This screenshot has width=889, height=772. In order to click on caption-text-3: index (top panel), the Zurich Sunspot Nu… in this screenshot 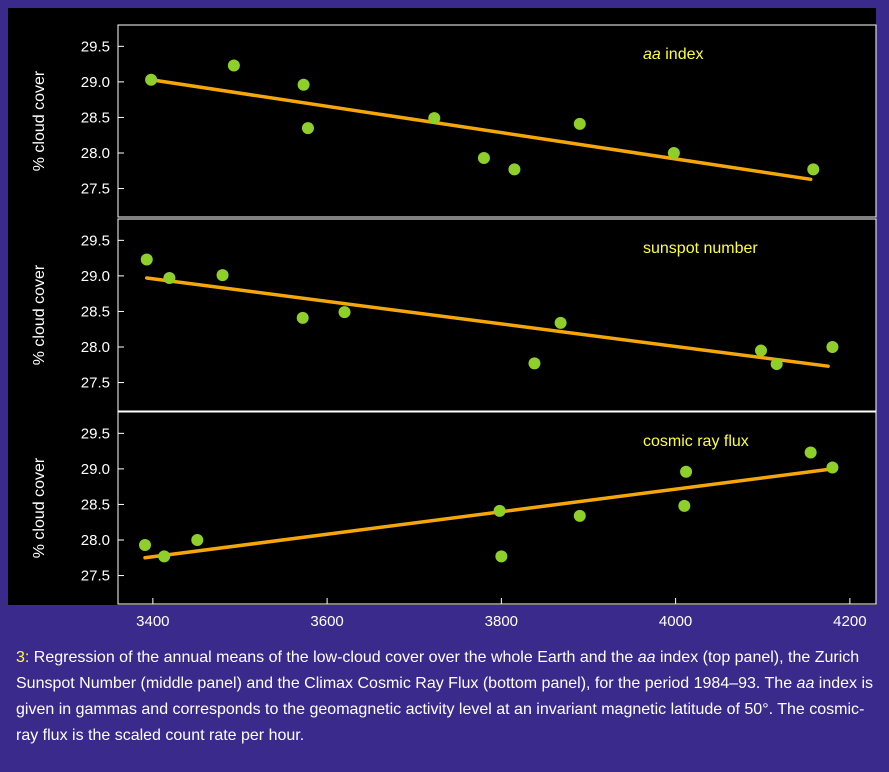, I will do `click(438, 670)`.